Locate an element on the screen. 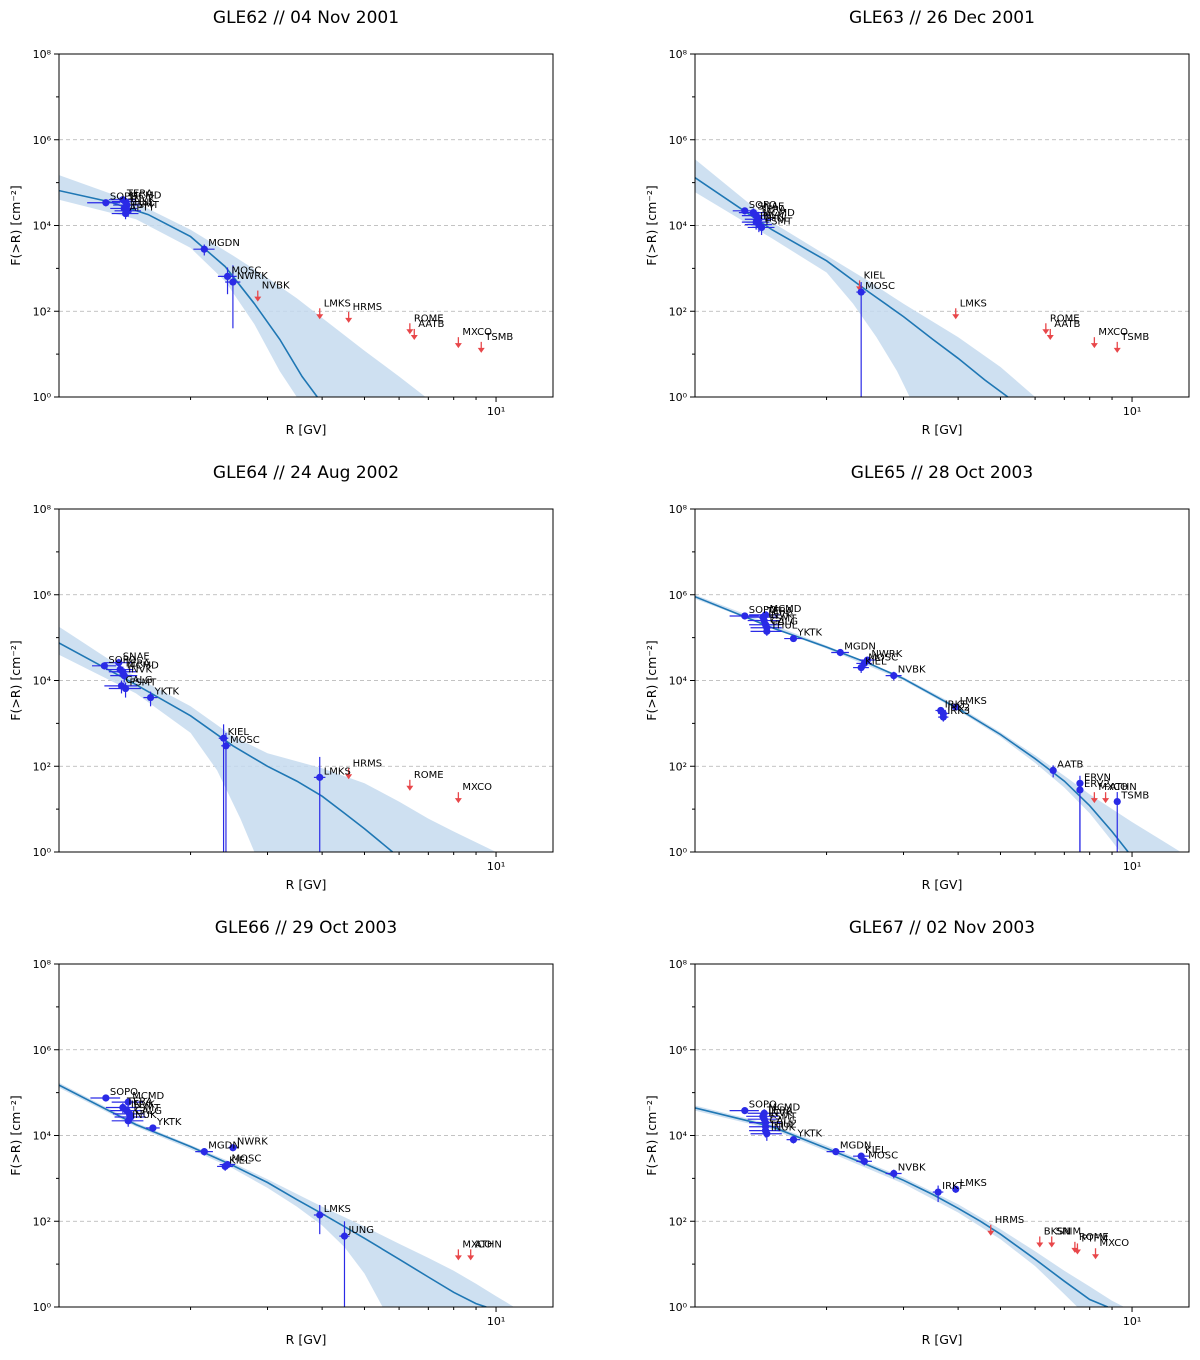  station-label: MOSC is located at coordinates (883, 1155).